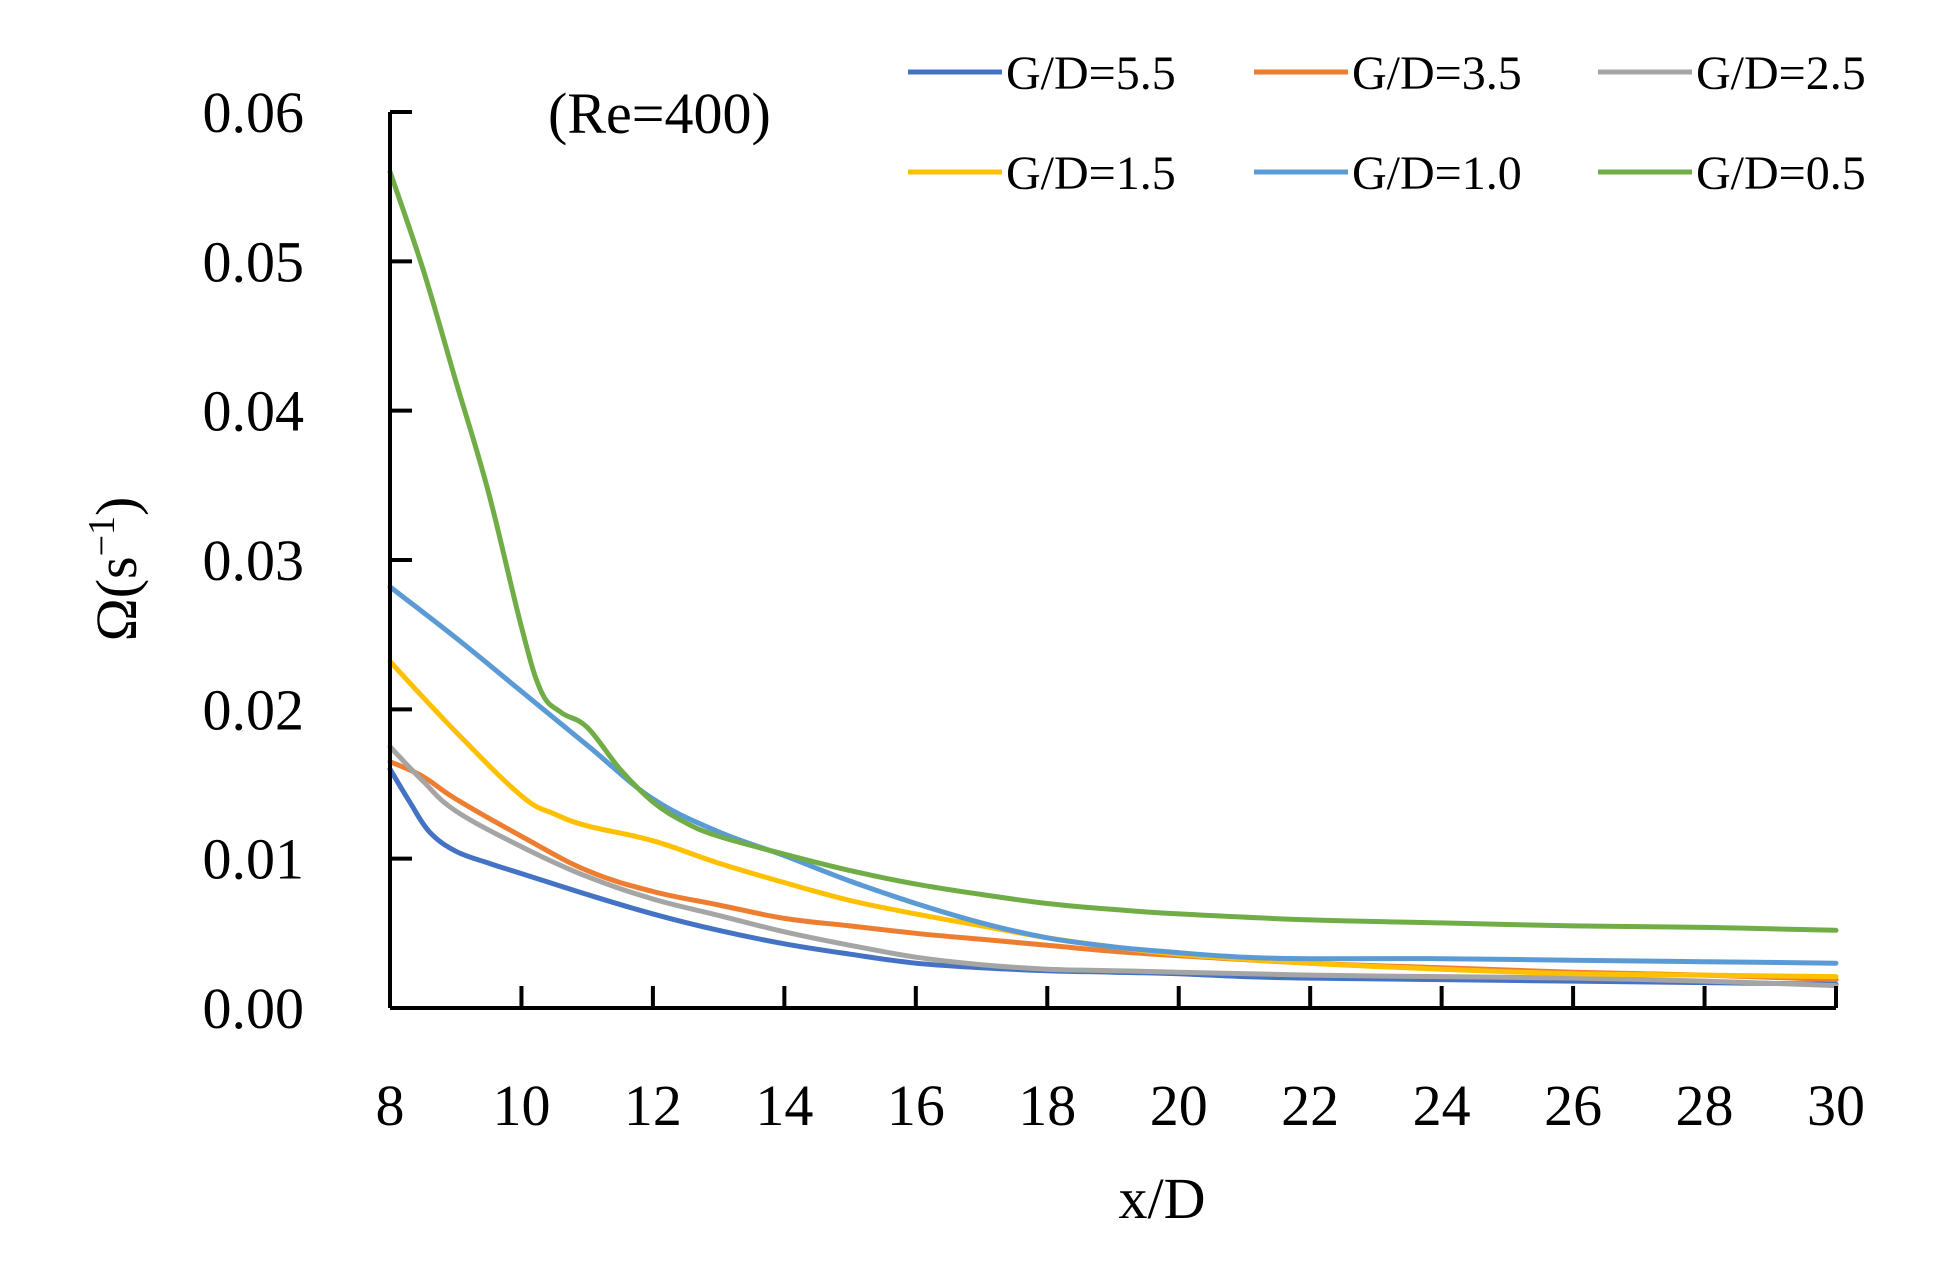 The height and width of the screenshot is (1268, 1957). Describe the element at coordinates (254, 261) in the screenshot. I see `y-tick-label: 0.05` at that location.